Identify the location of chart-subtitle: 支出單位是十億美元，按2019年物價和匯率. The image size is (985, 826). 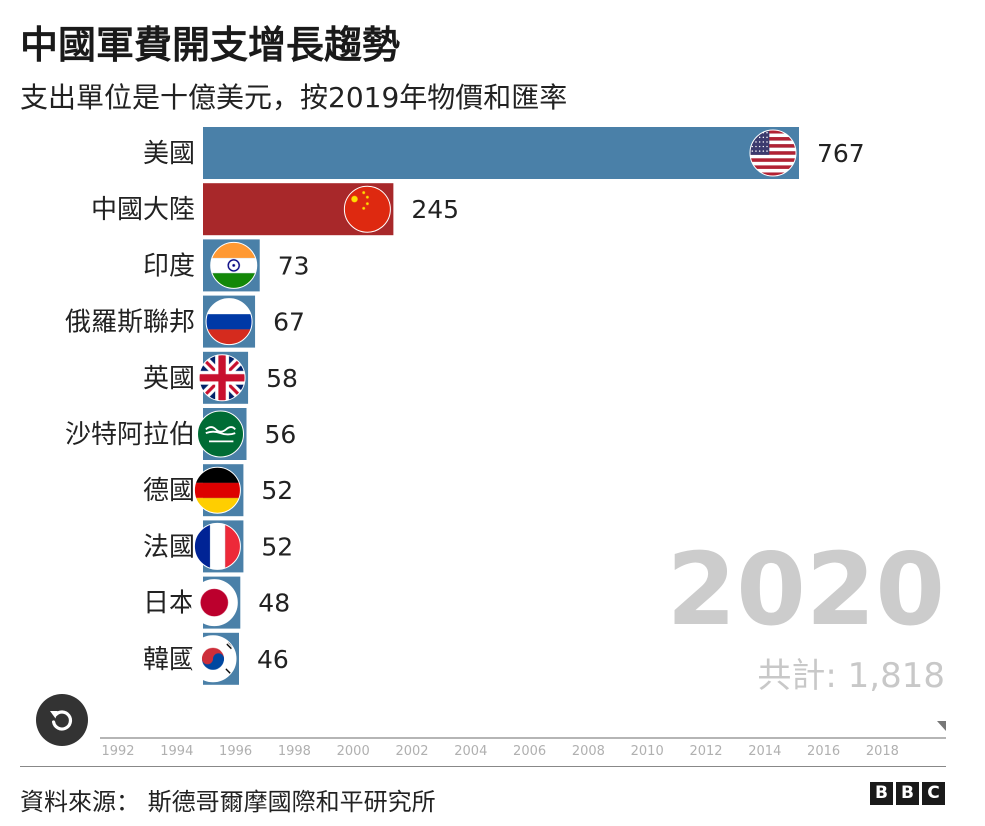
(294, 97).